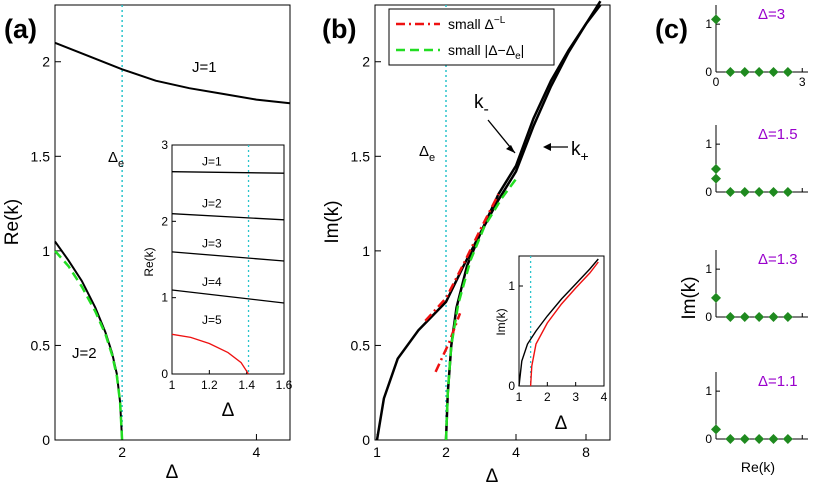  I want to click on inset-series-j3, so click(228, 256).